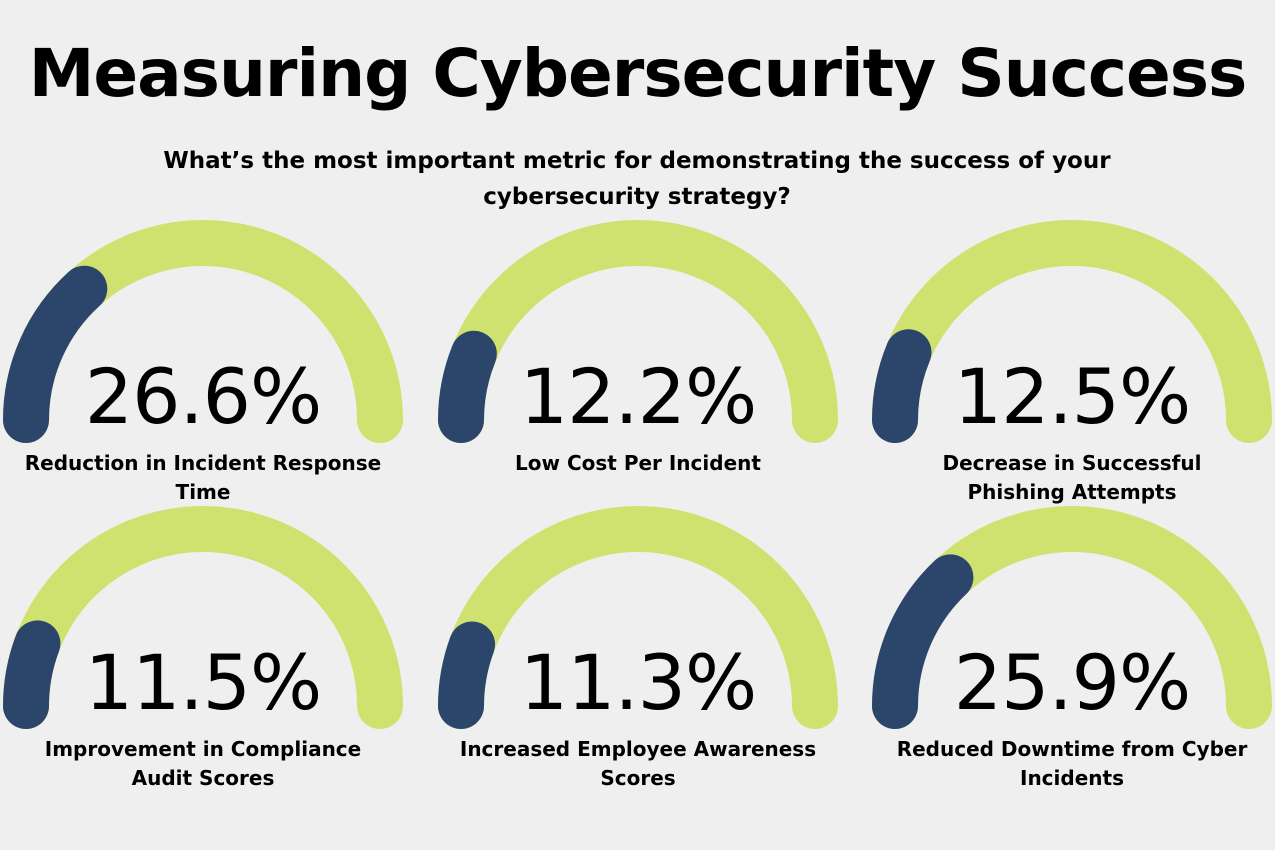 This screenshot has height=850, width=1275. I want to click on gauge-value: 11.3%, so click(638, 682).